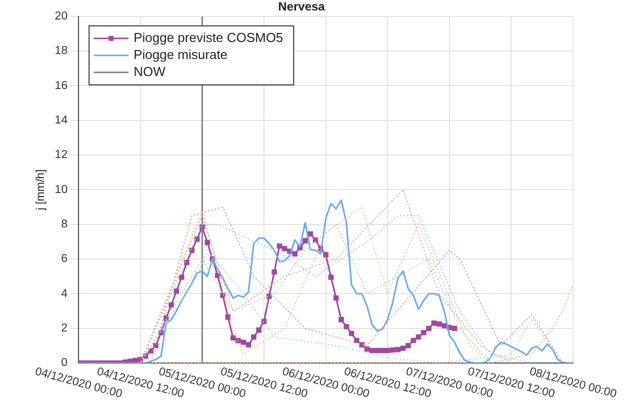  What do you see at coordinates (302, 7) in the screenshot?
I see `chart-title: Nervesa` at bounding box center [302, 7].